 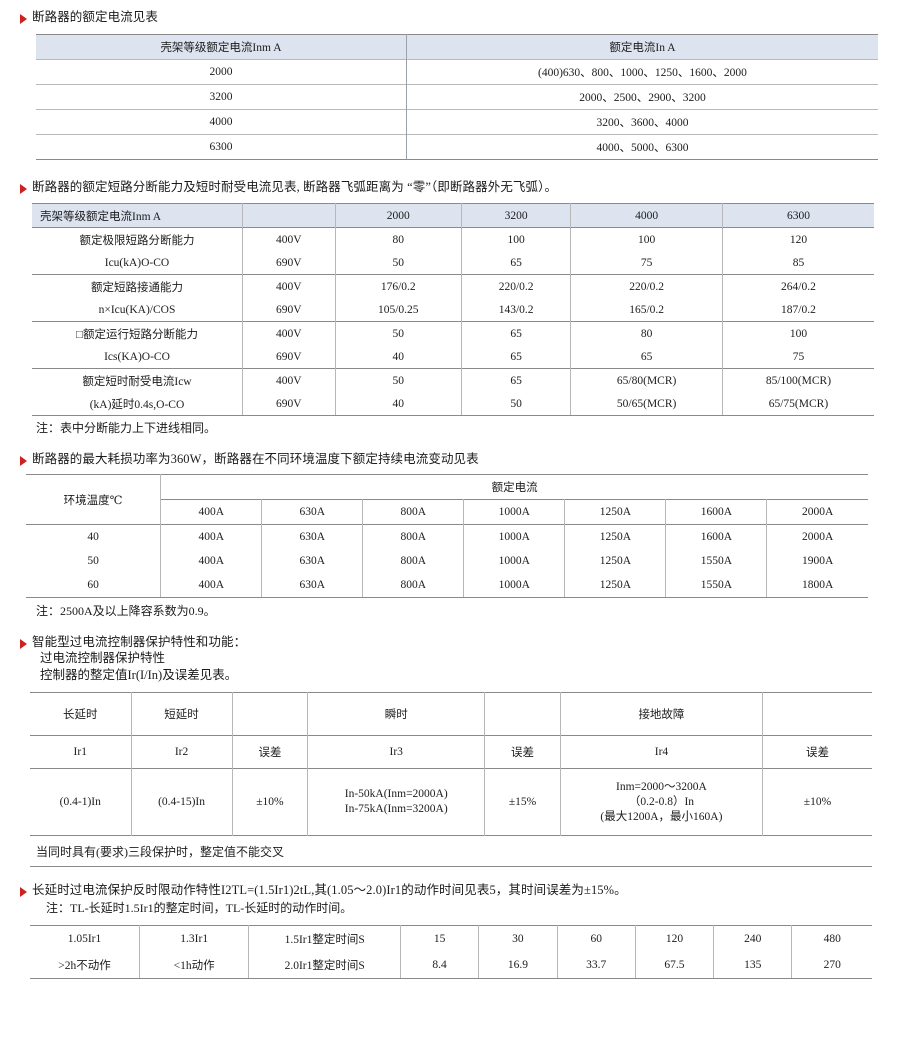 What do you see at coordinates (716, 512) in the screenshot?
I see `t3-col-1600a: 1600A` at bounding box center [716, 512].